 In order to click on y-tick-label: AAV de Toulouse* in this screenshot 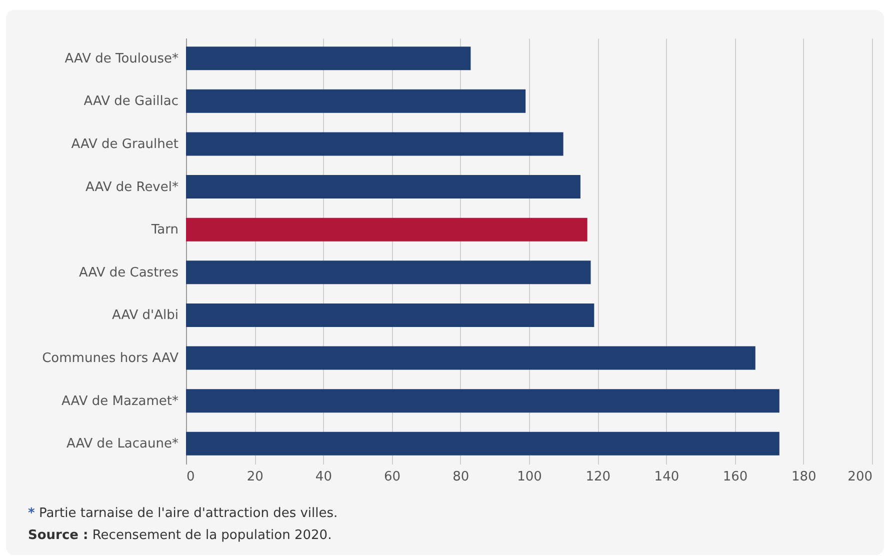, I will do `click(121, 58)`.